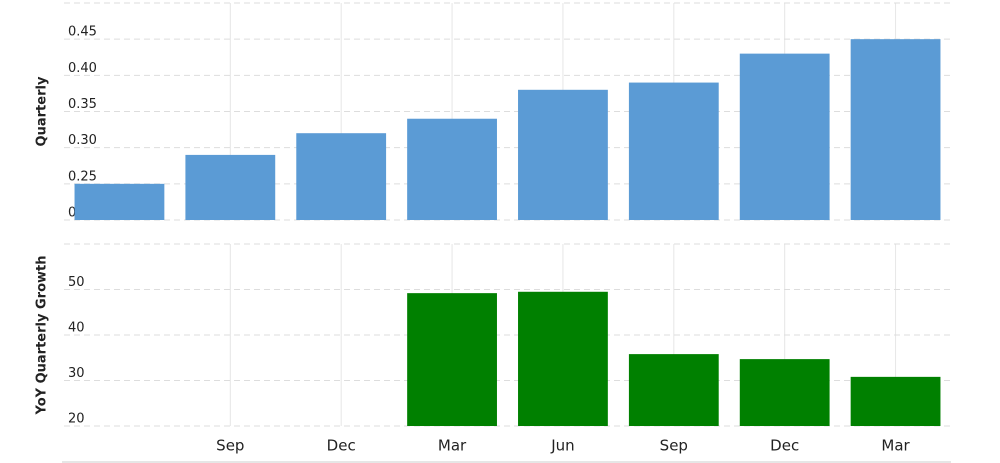 The height and width of the screenshot is (463, 1000). Describe the element at coordinates (76, 282) in the screenshot. I see `y-tick-label: 50` at that location.